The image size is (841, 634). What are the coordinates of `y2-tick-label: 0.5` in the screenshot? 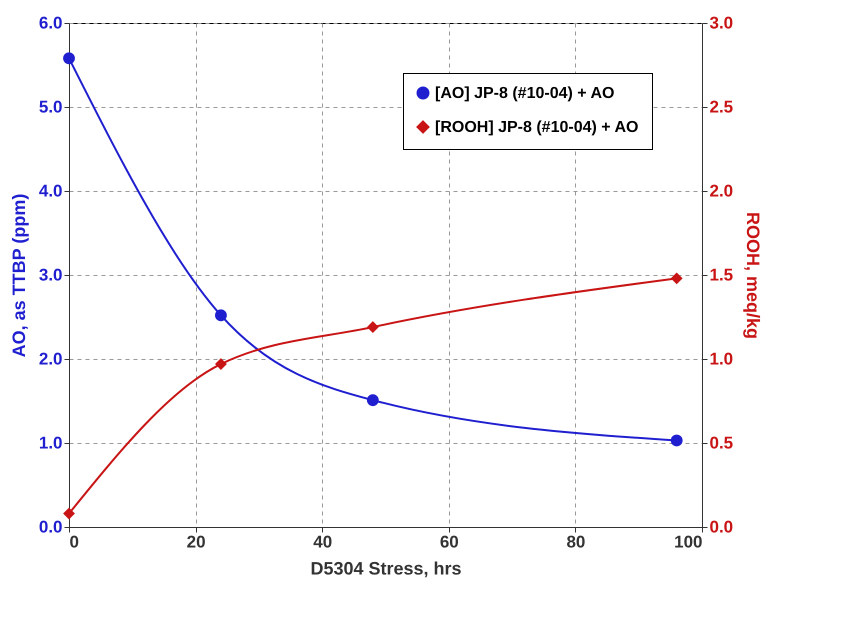 It's located at (722, 443).